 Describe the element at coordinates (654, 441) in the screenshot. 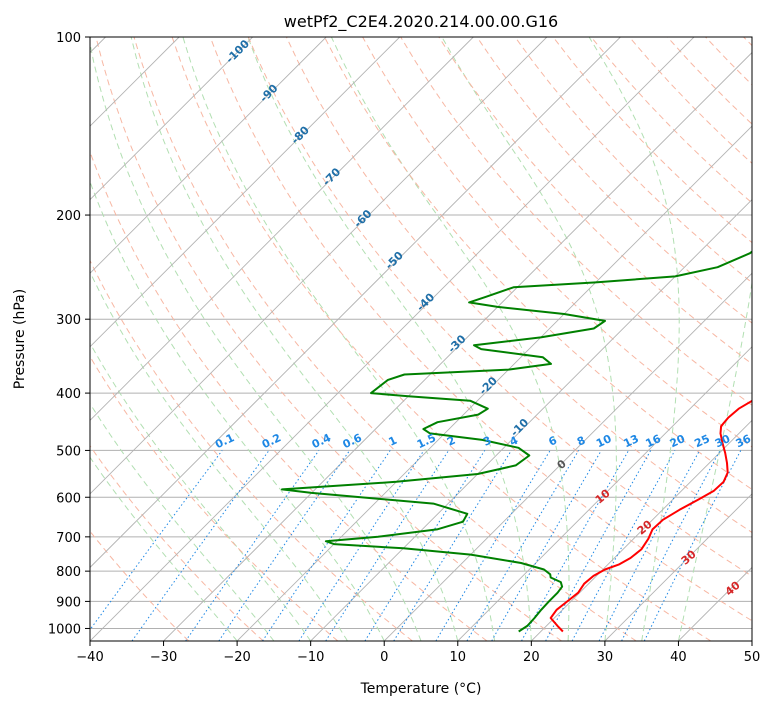

I see `mixing-ratio-label: 16` at that location.